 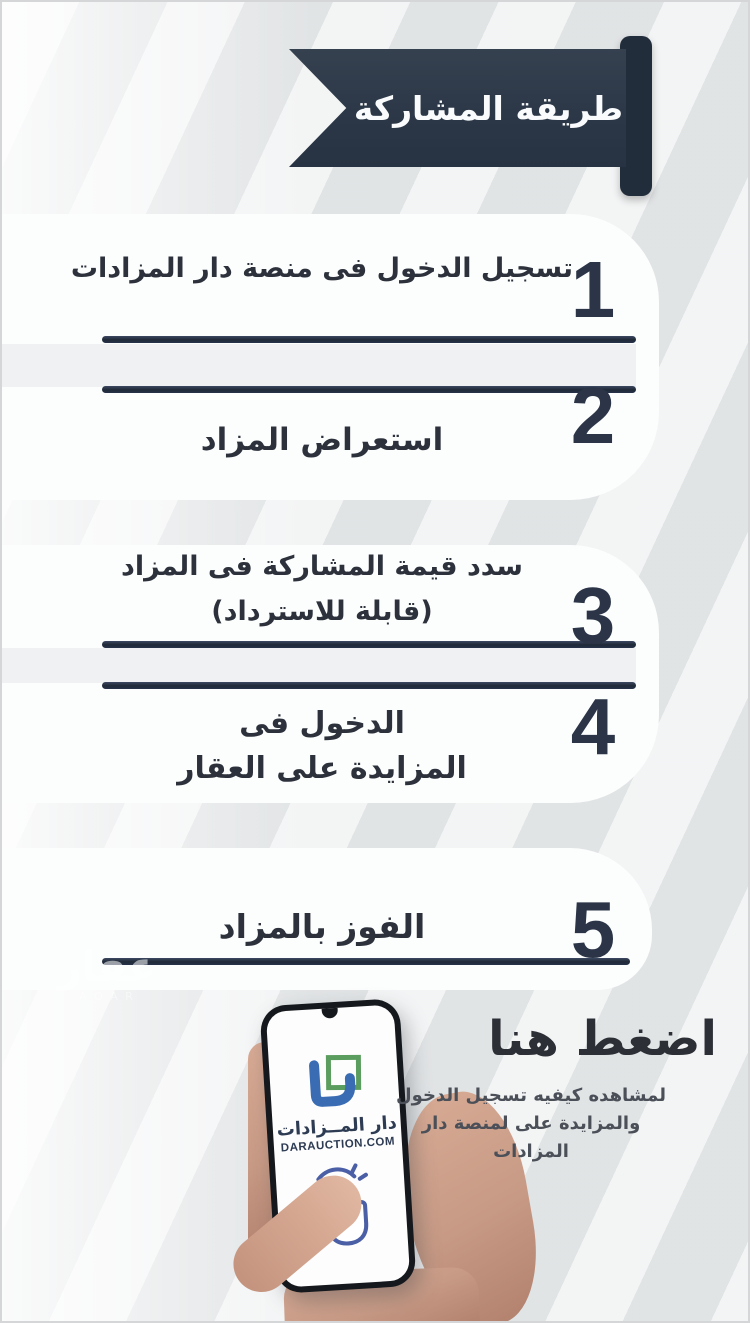 What do you see at coordinates (593, 415) in the screenshot?
I see `step-2-number: 2` at bounding box center [593, 415].